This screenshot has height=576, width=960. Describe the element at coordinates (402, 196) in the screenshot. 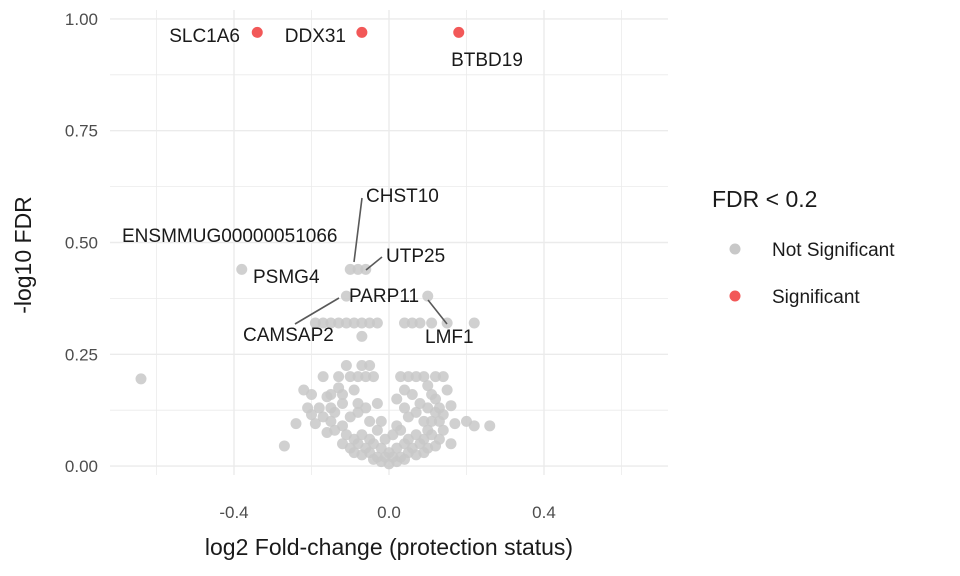

I see `gene-label: CHST10` at that location.